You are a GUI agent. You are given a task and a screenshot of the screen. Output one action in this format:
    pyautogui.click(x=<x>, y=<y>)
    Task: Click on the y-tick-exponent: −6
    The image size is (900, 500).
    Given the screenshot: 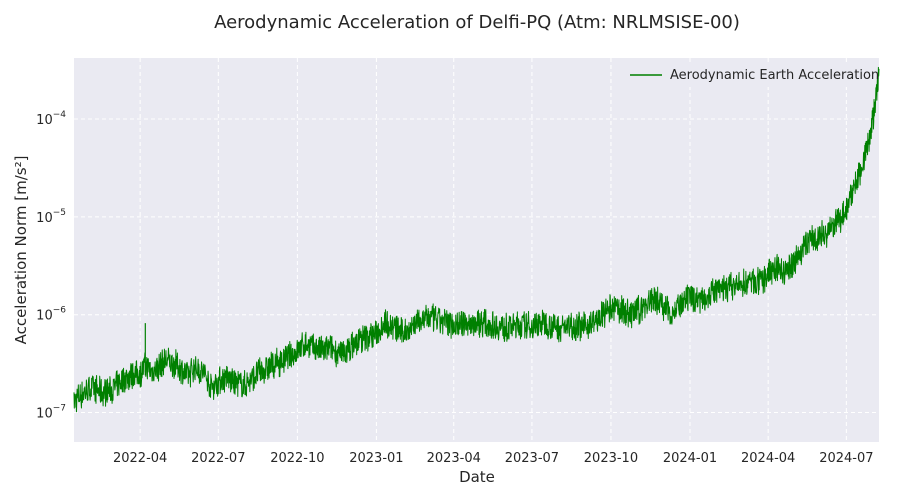 What is the action you would take?
    pyautogui.click(x=60, y=311)
    